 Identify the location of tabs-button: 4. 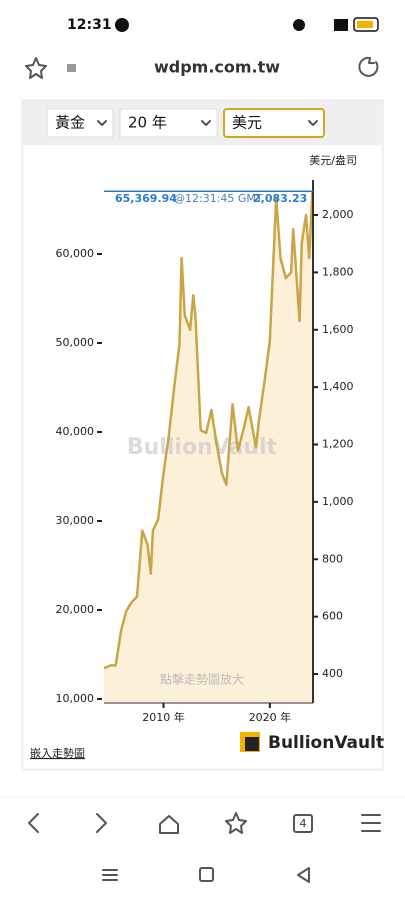
(303, 823).